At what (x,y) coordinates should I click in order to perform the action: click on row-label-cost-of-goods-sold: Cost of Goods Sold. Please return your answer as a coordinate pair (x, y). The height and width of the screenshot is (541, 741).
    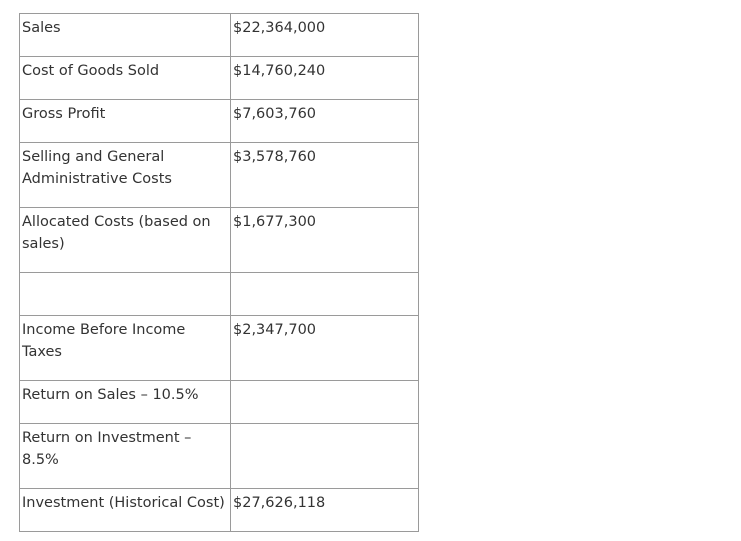
    Looking at the image, I should click on (125, 78).